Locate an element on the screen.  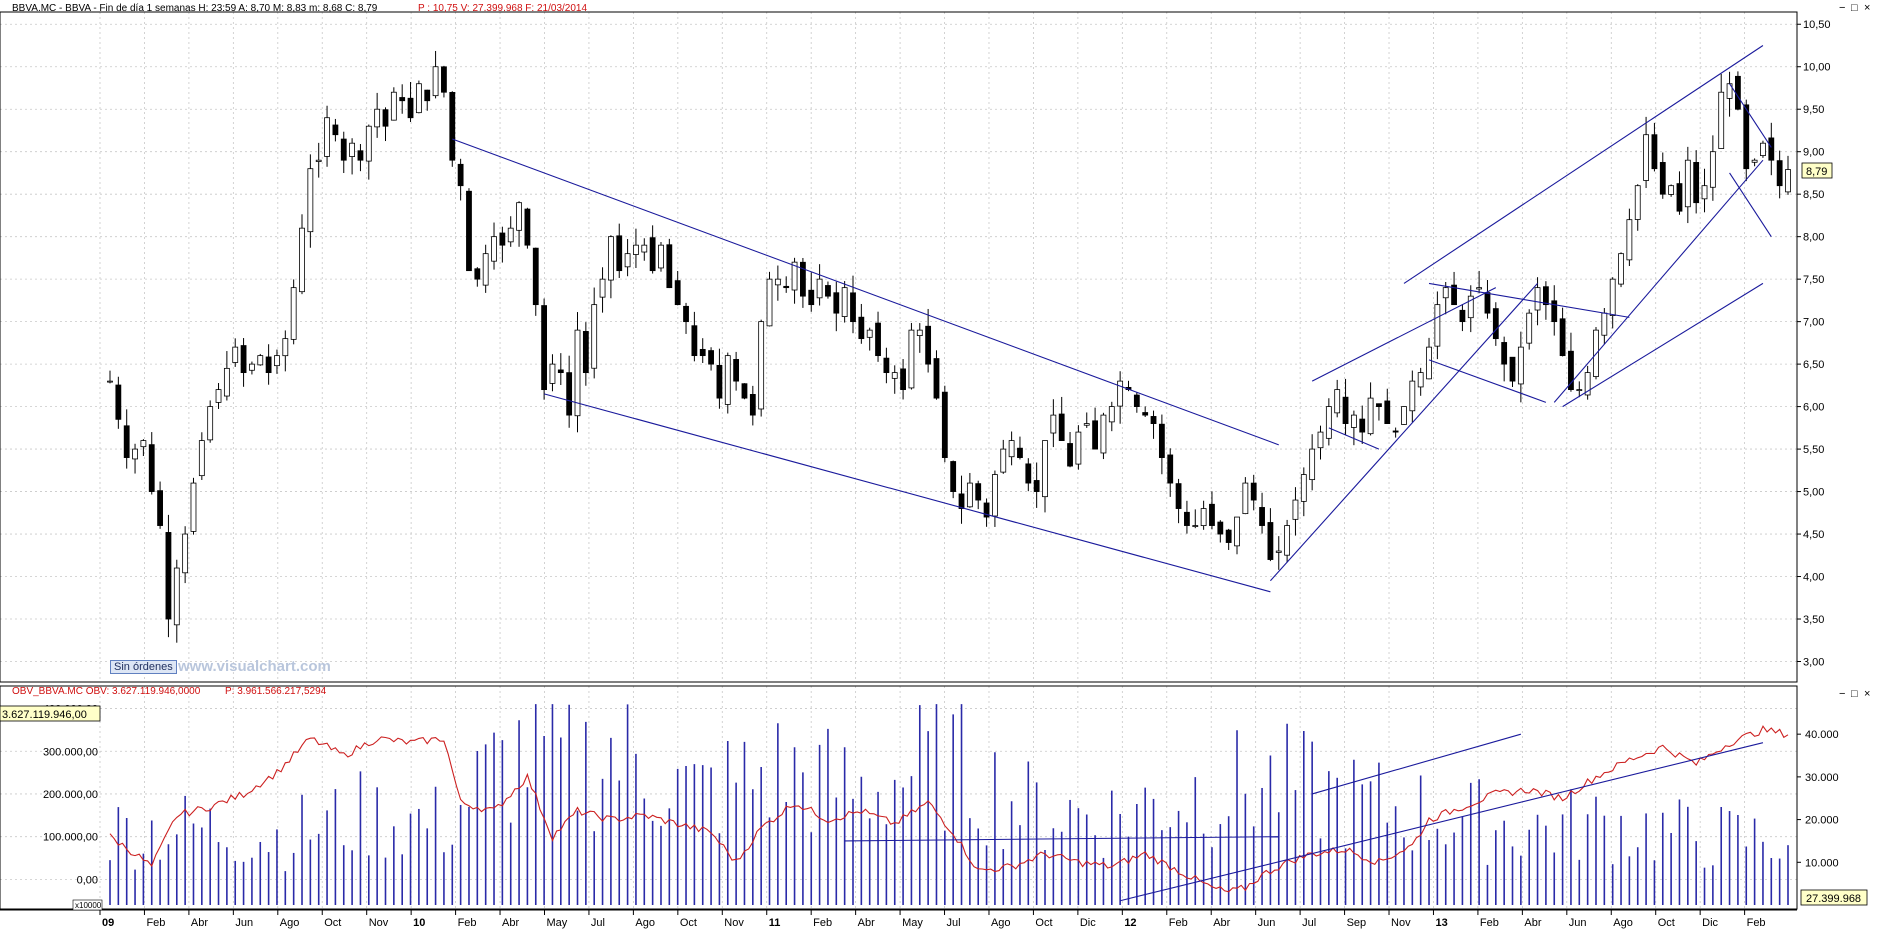
obv-value-badge: 3.627.119.946,00 is located at coordinates (44, 715).